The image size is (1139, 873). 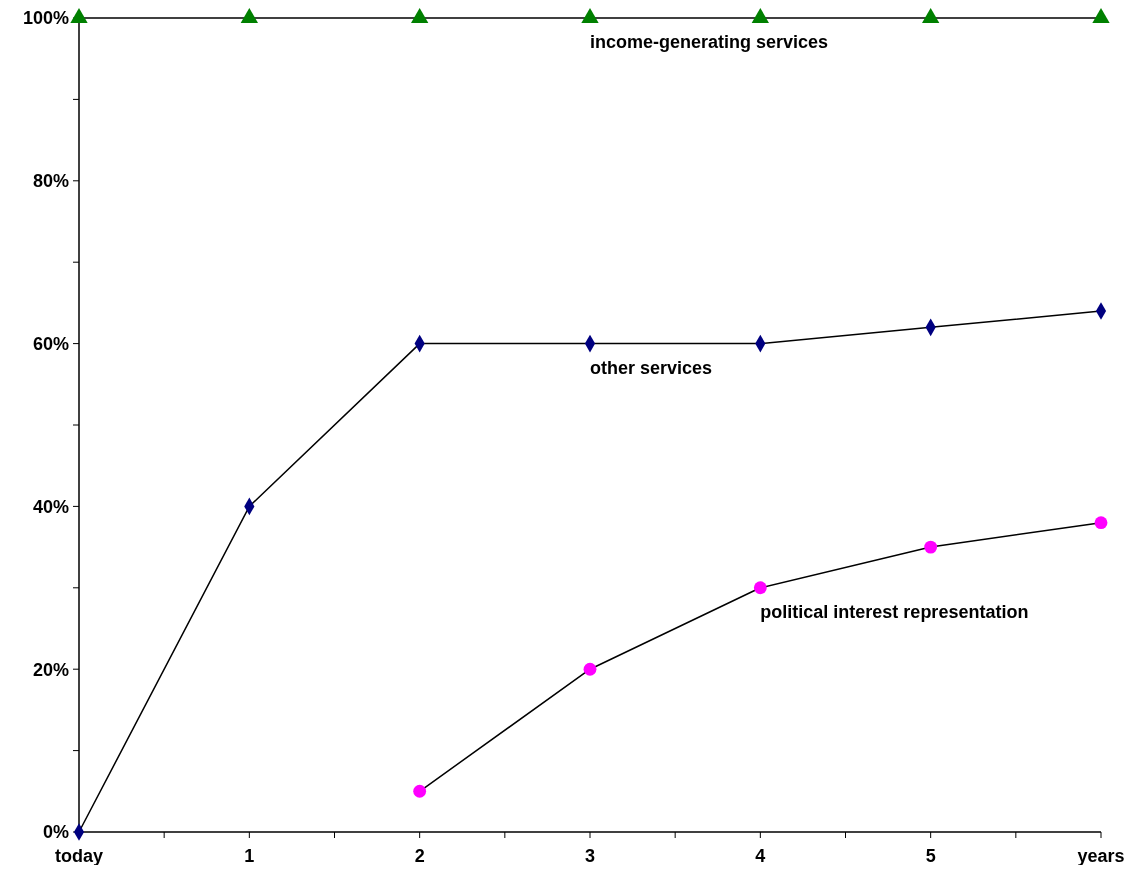 What do you see at coordinates (1101, 856) in the screenshot?
I see `x-tick-label: years` at bounding box center [1101, 856].